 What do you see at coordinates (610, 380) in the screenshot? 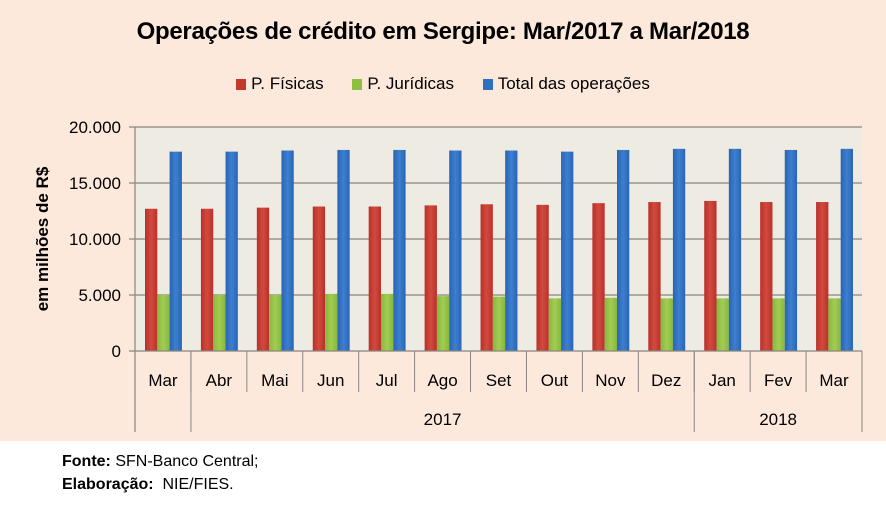
I see `x-tick-label: Nov` at bounding box center [610, 380].